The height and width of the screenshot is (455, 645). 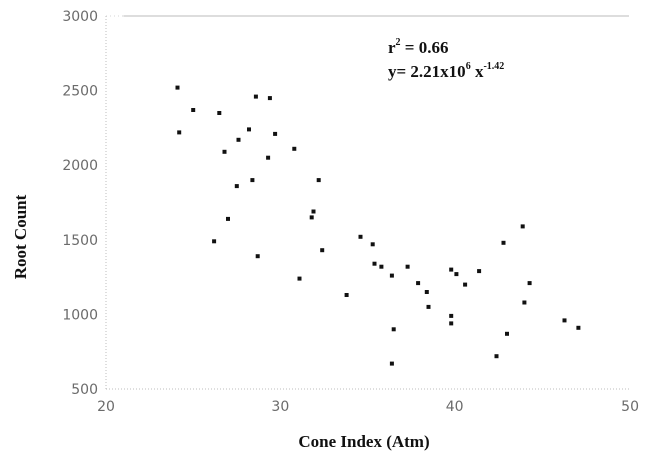 I want to click on x-tick-label: 40, so click(x=455, y=407).